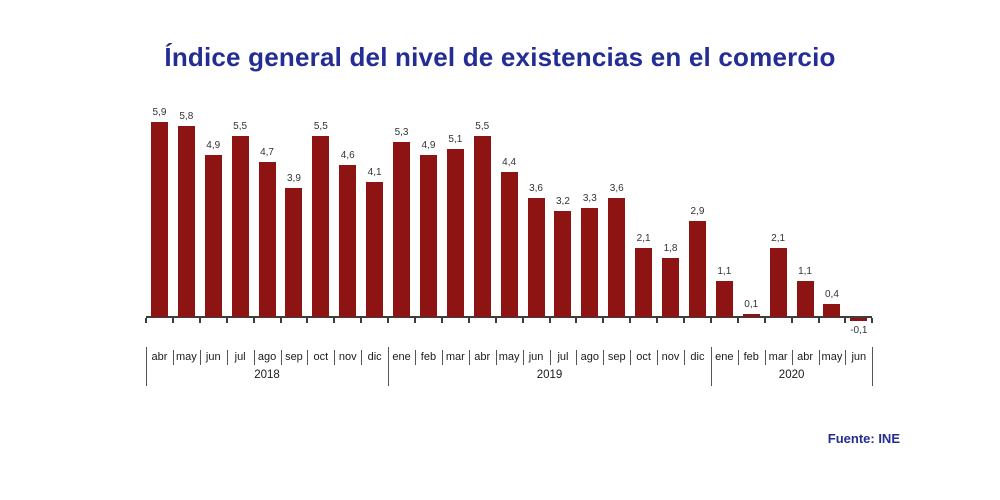 The image size is (1000, 500). Describe the element at coordinates (791, 375) in the screenshot. I see `year-label: 2020` at that location.